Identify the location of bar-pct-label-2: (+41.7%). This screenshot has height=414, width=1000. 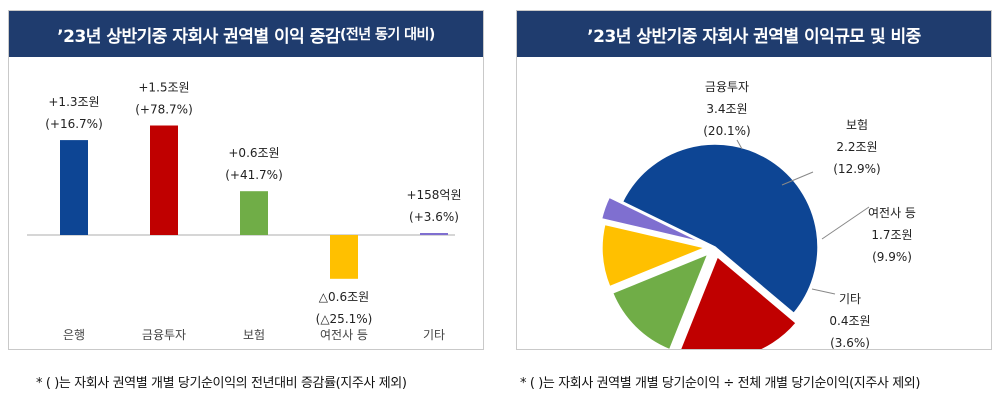
(254, 175).